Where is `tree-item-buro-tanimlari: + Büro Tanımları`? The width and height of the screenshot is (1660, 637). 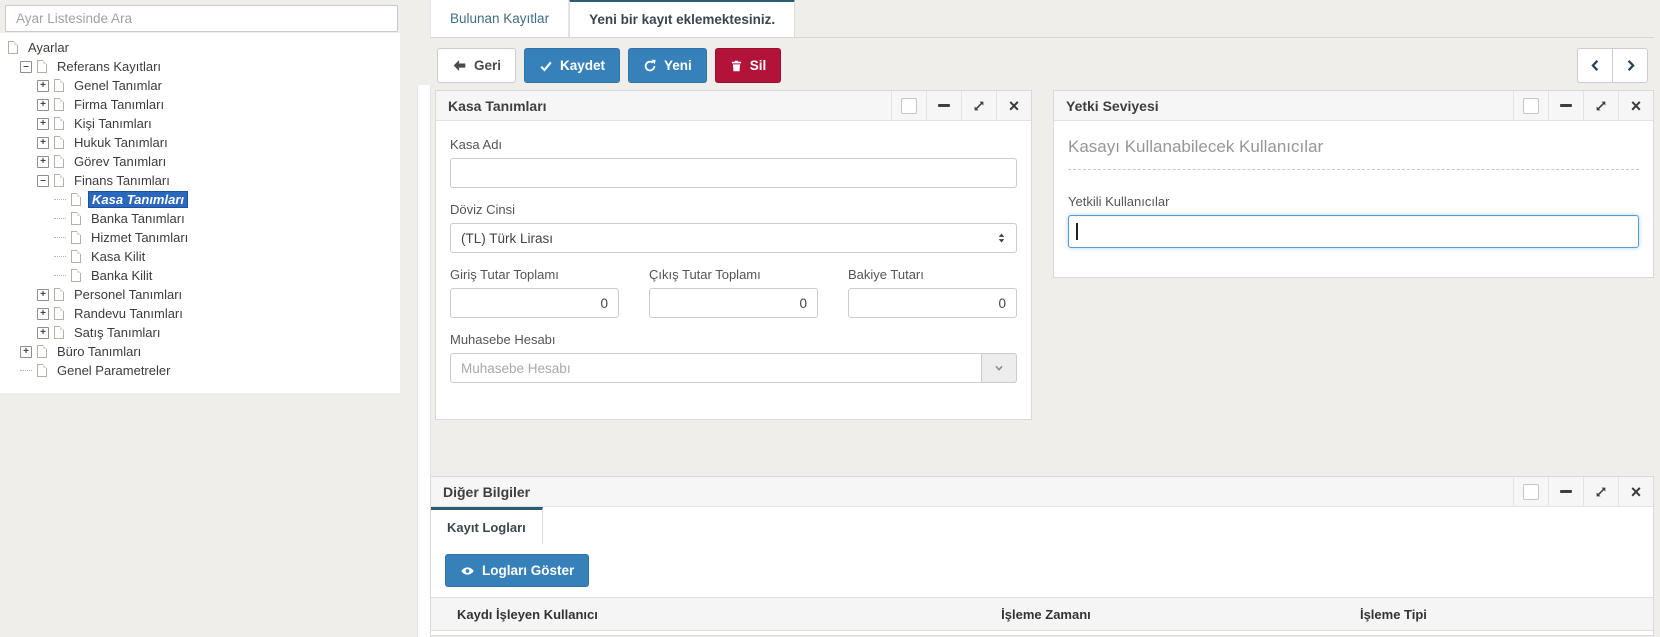 tree-item-buro-tanimlari: + Büro Tanımları is located at coordinates (200, 351).